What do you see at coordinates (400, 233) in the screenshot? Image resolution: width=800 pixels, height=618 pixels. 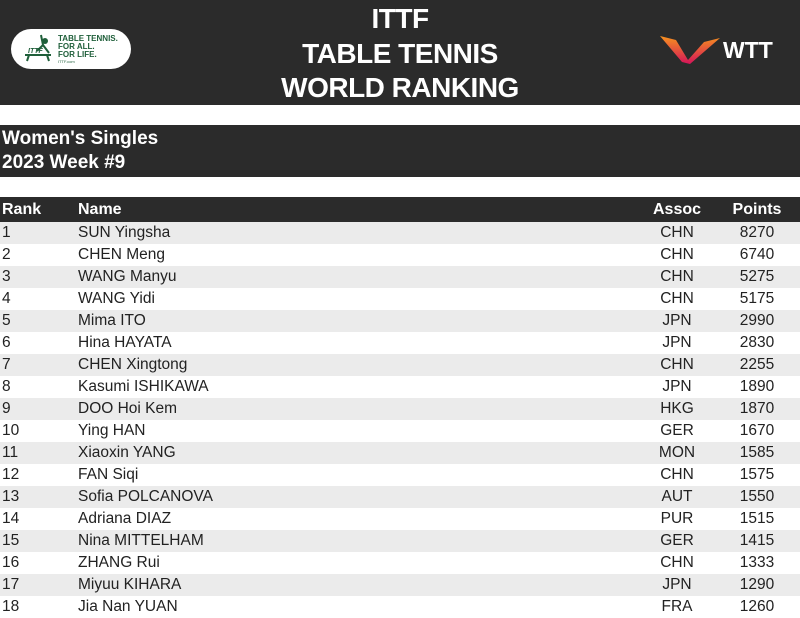 I see `table-row: 1 SUN Yingsha CHN 8270` at bounding box center [400, 233].